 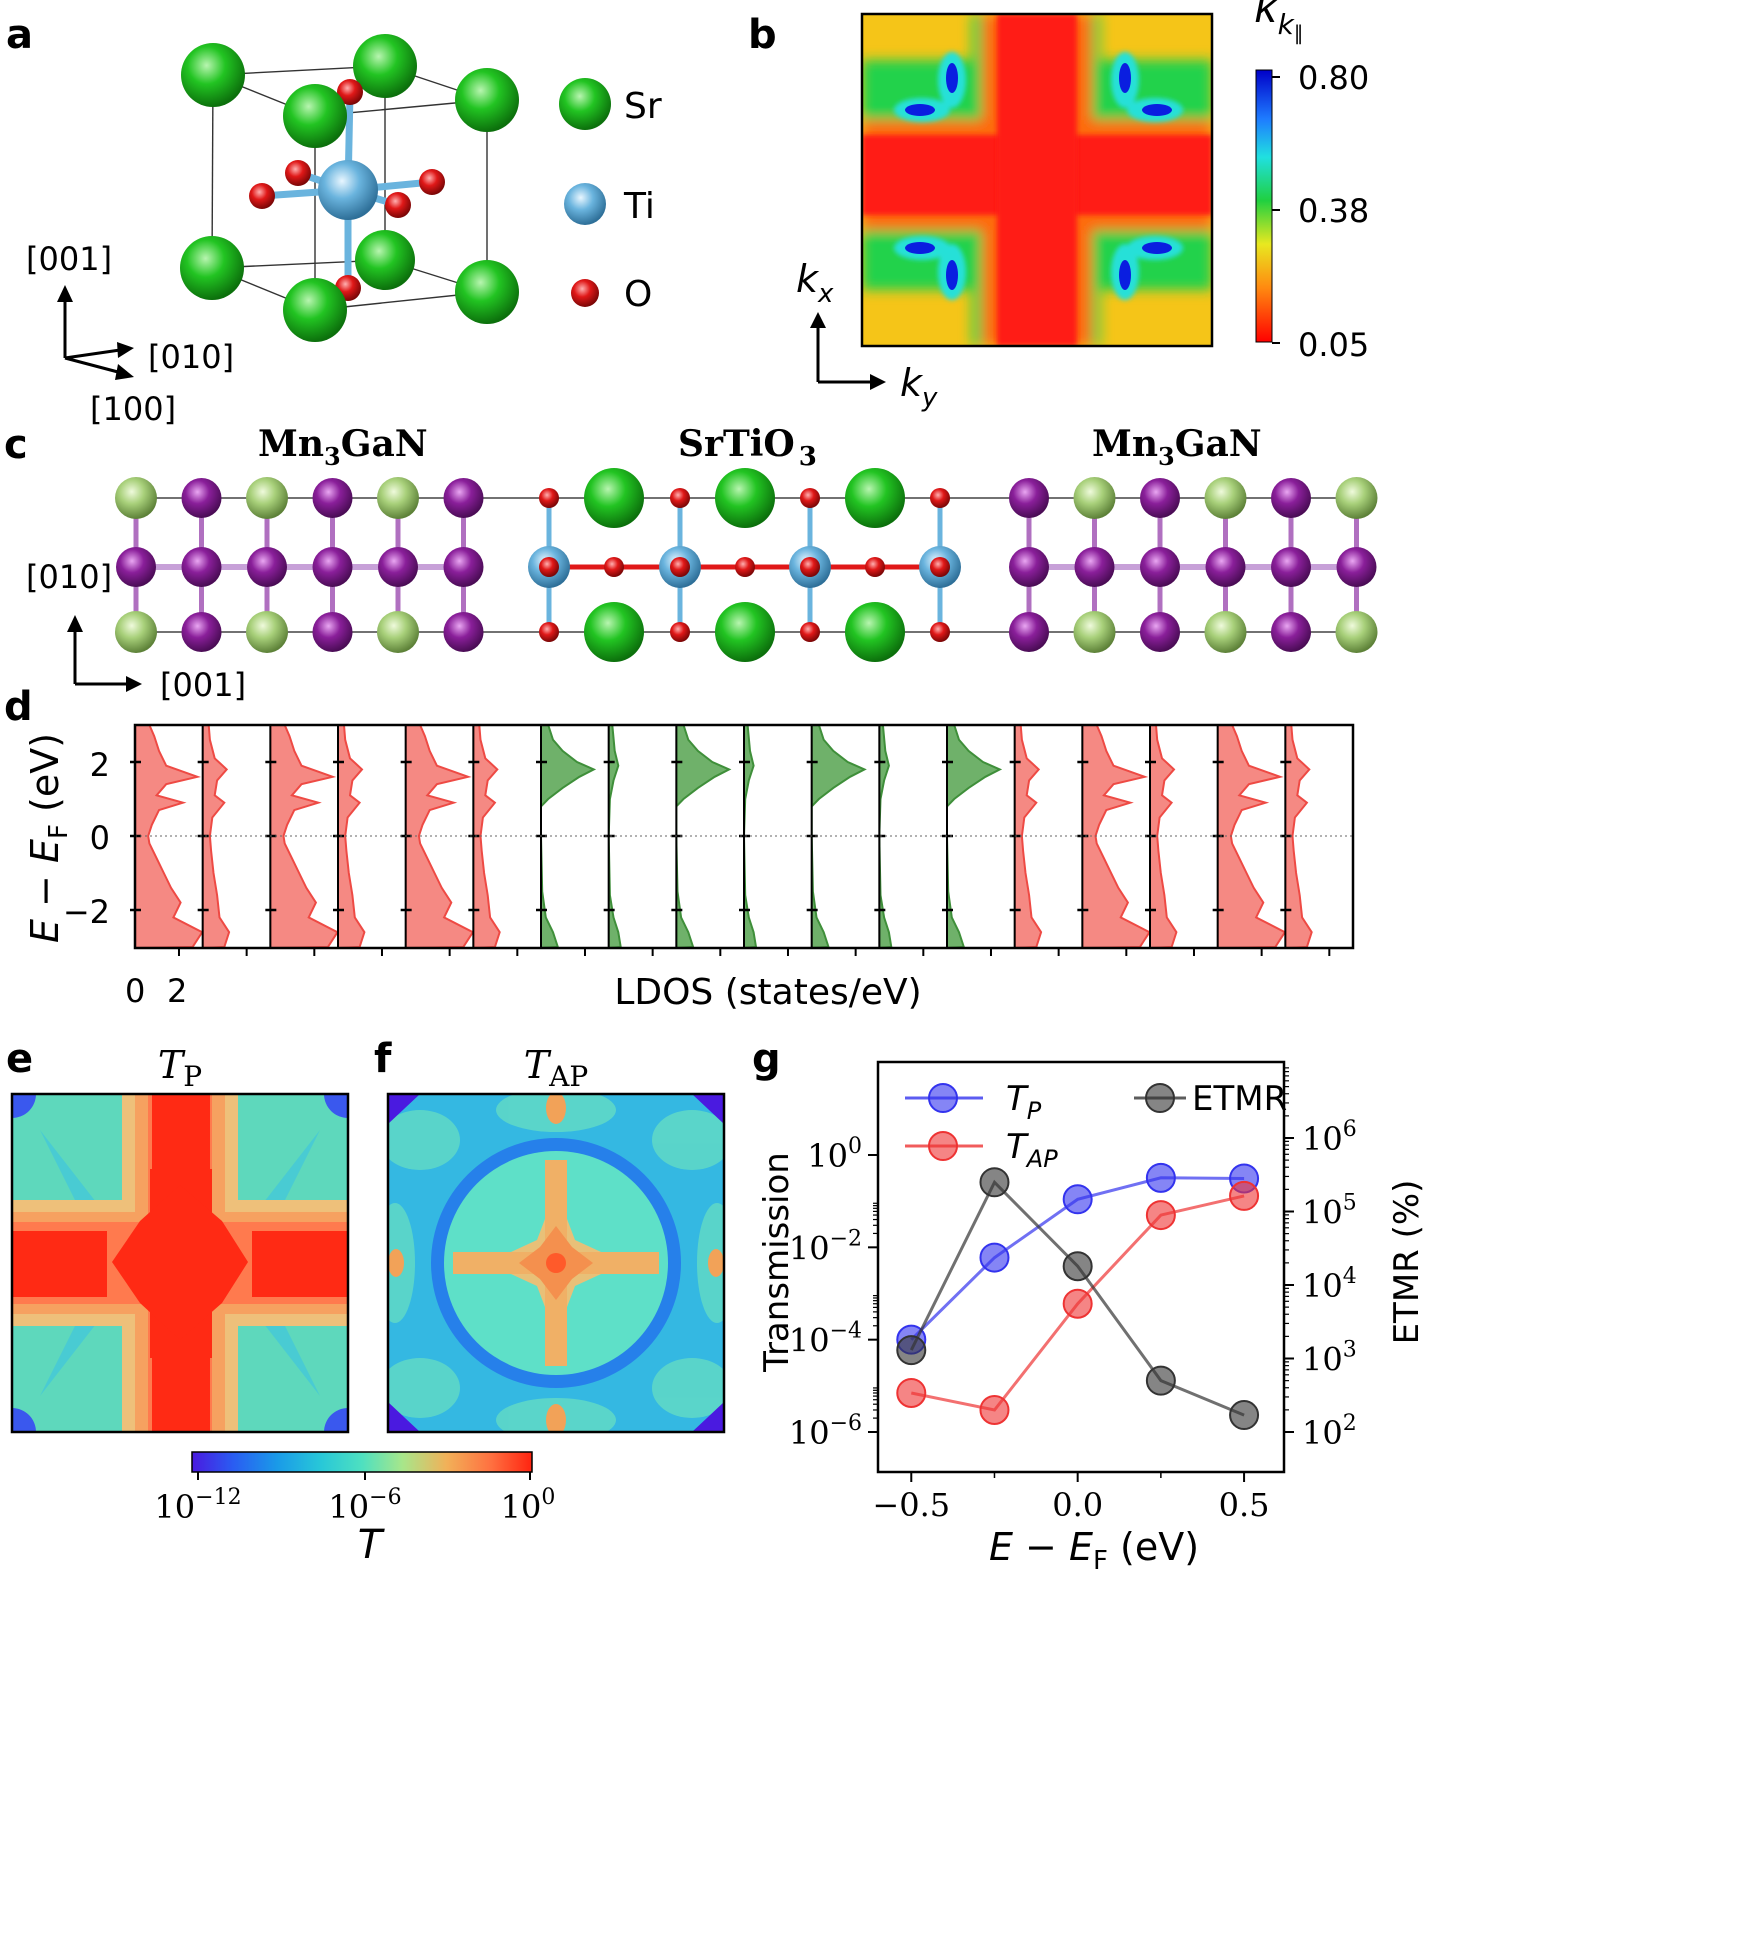 What do you see at coordinates (825, 1246) in the screenshot?
I see `chart-ytick: 10⁻²` at bounding box center [825, 1246].